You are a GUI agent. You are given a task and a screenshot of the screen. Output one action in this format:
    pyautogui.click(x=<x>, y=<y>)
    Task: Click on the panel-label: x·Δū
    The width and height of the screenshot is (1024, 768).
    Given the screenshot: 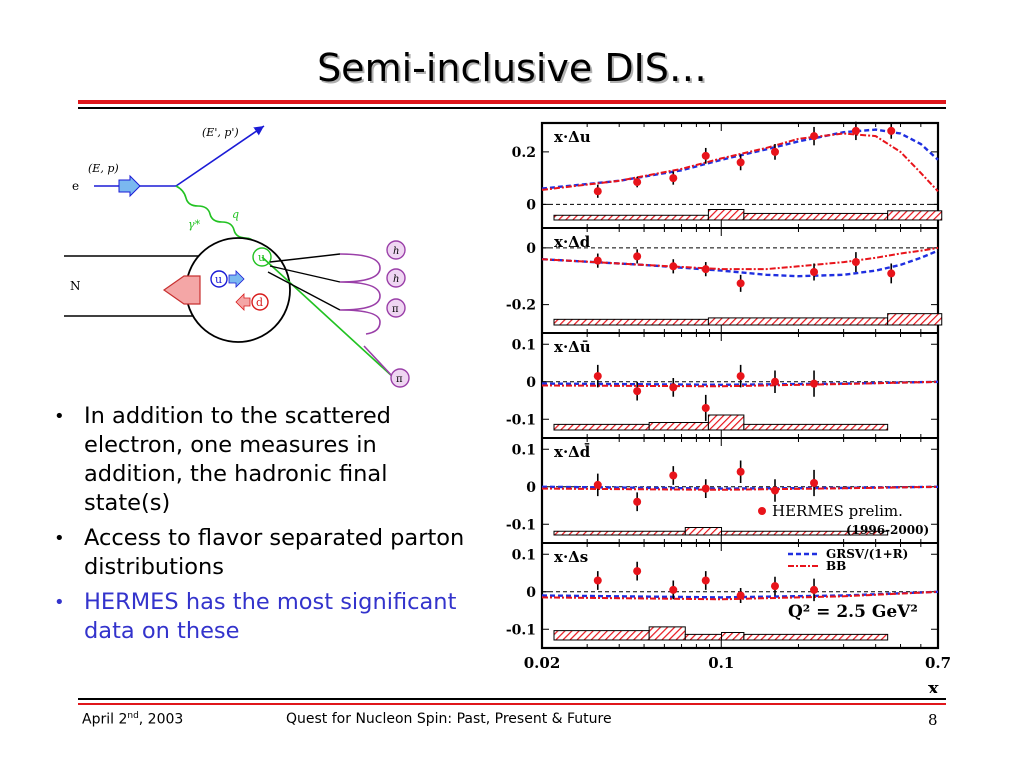 What is the action you would take?
    pyautogui.click(x=572, y=347)
    